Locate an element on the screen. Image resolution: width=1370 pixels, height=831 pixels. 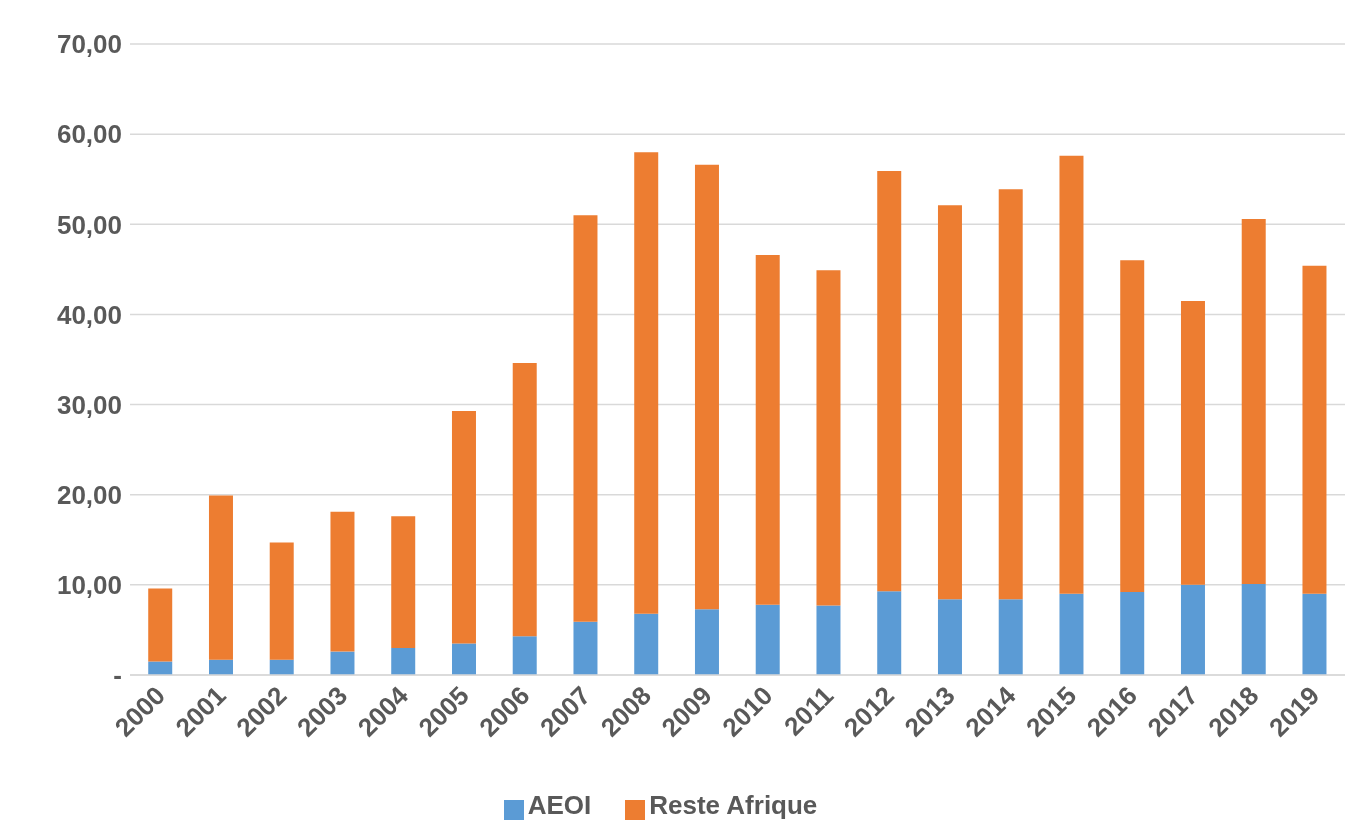
y-tick-label: 50,00 is located at coordinates (89, 224).